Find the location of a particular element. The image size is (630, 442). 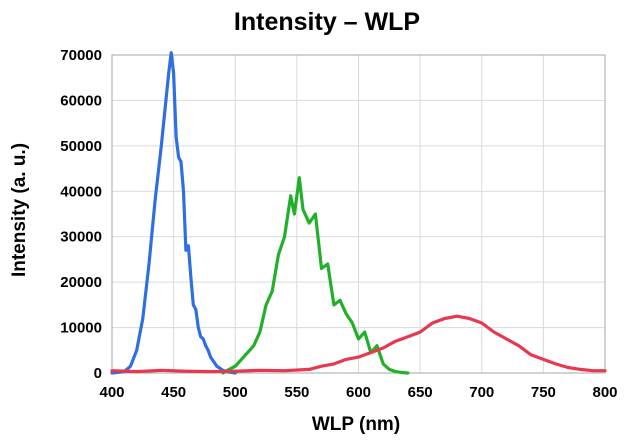

x-tick-labels: 400 450 500 550 600 650 700 750 800 is located at coordinates (358, 392).